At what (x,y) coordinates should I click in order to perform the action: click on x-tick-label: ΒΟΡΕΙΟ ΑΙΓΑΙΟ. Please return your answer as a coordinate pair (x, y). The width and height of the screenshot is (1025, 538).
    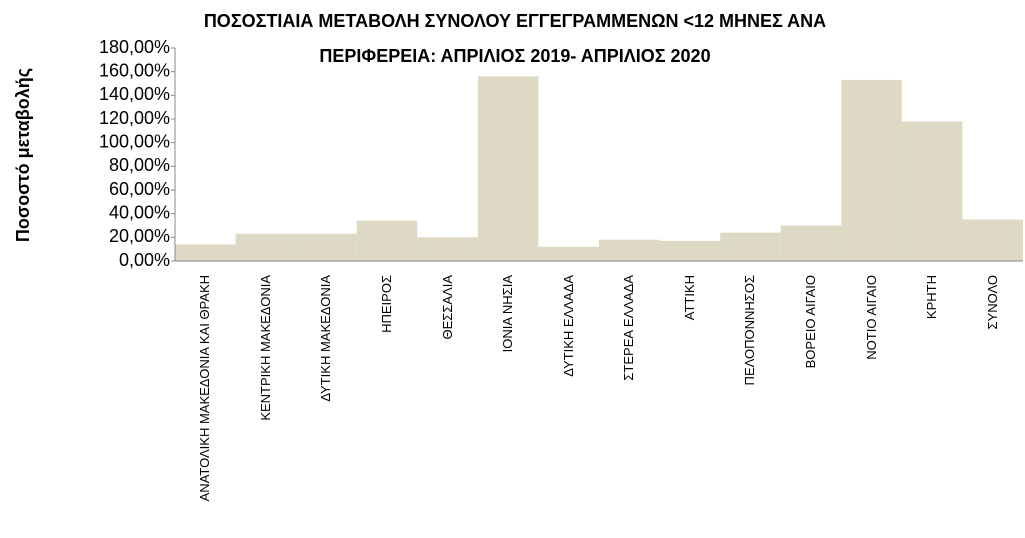
    Looking at the image, I should click on (810, 322).